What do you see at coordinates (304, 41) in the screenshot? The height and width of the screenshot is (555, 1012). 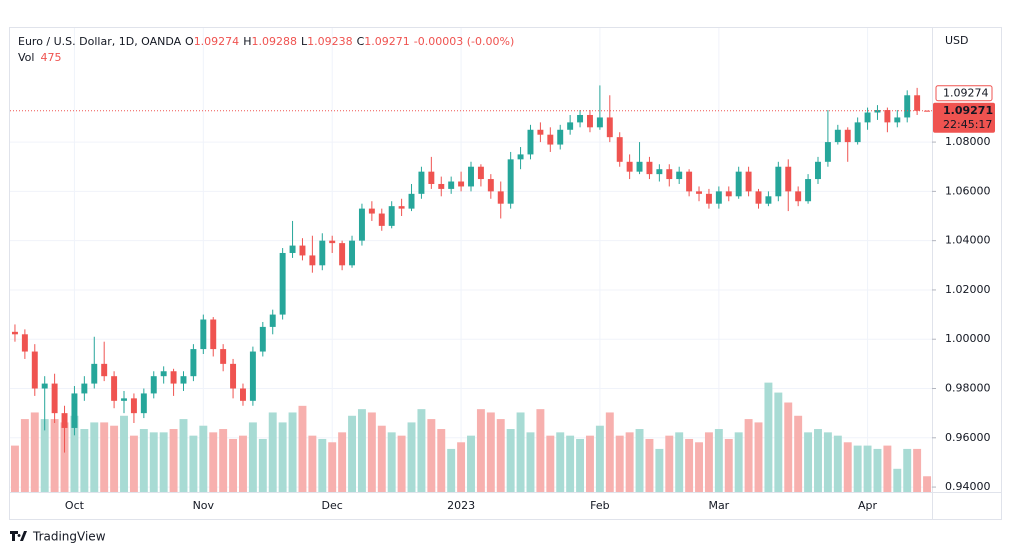 I see `l-label: L` at bounding box center [304, 41].